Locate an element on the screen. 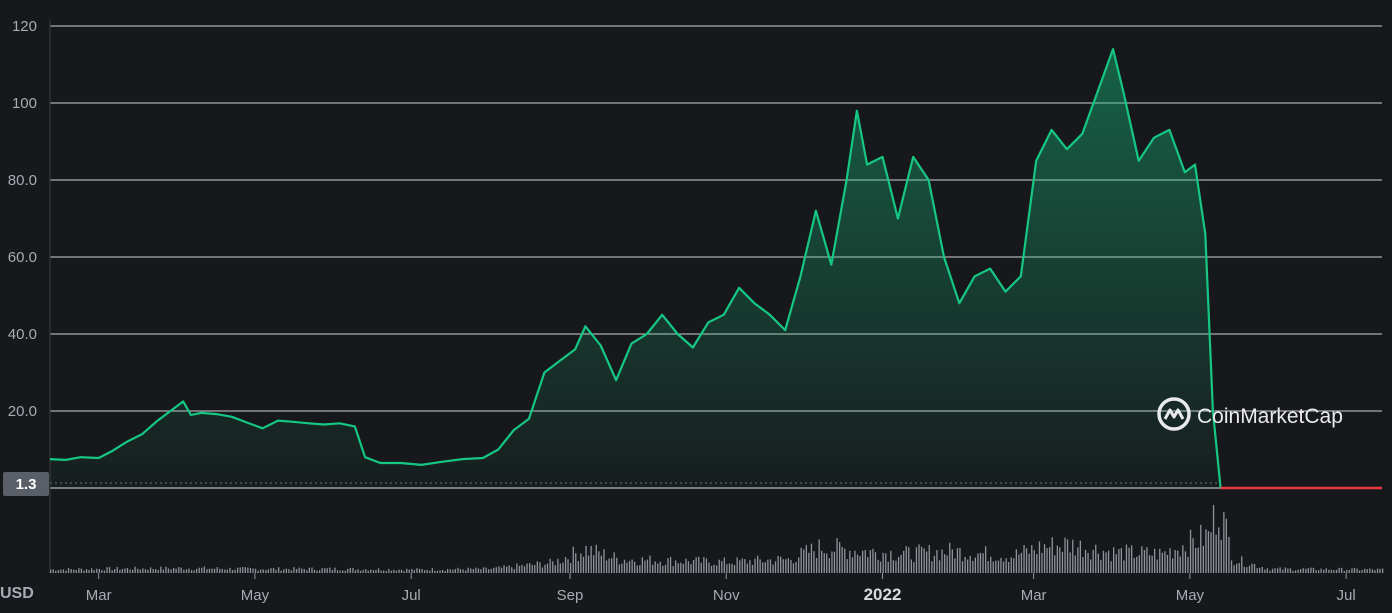 The image size is (1392, 613). current-price-badge: 1.3 is located at coordinates (26, 484).